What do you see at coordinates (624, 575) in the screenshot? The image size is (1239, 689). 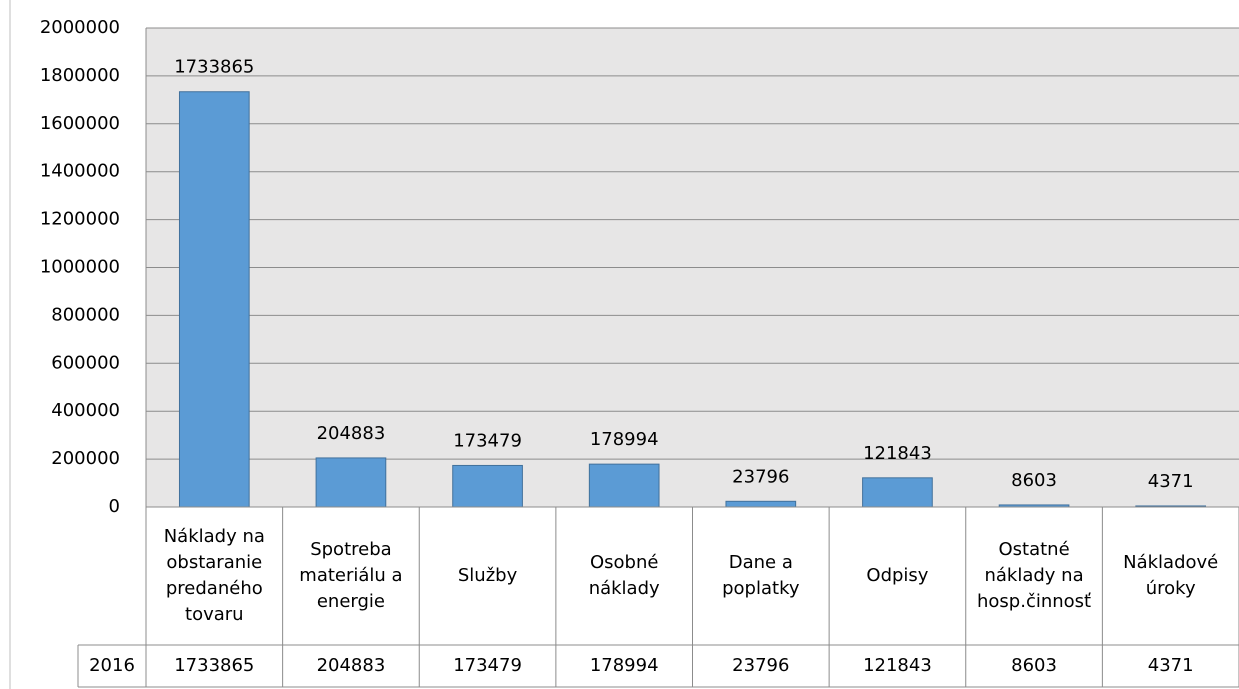 I see `category-label: Osobné náklady` at bounding box center [624, 575].